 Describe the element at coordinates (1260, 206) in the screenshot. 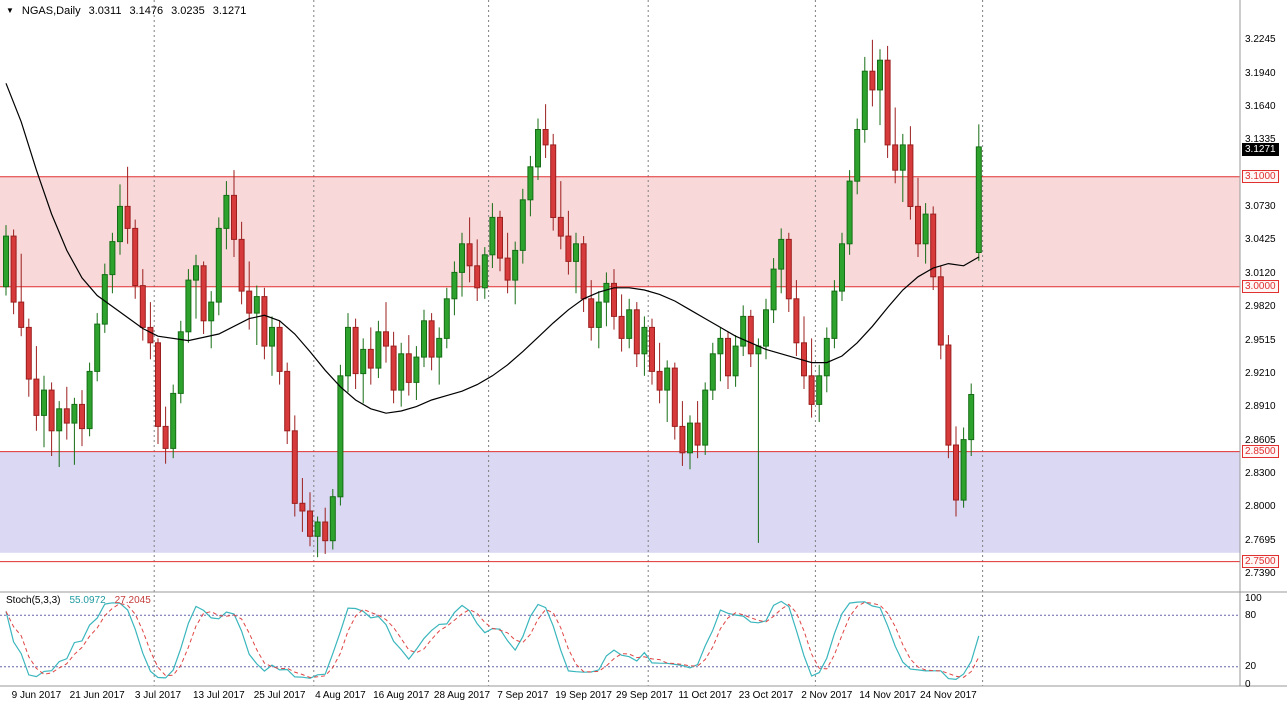

I see `price-tick-label: 3.0730` at that location.